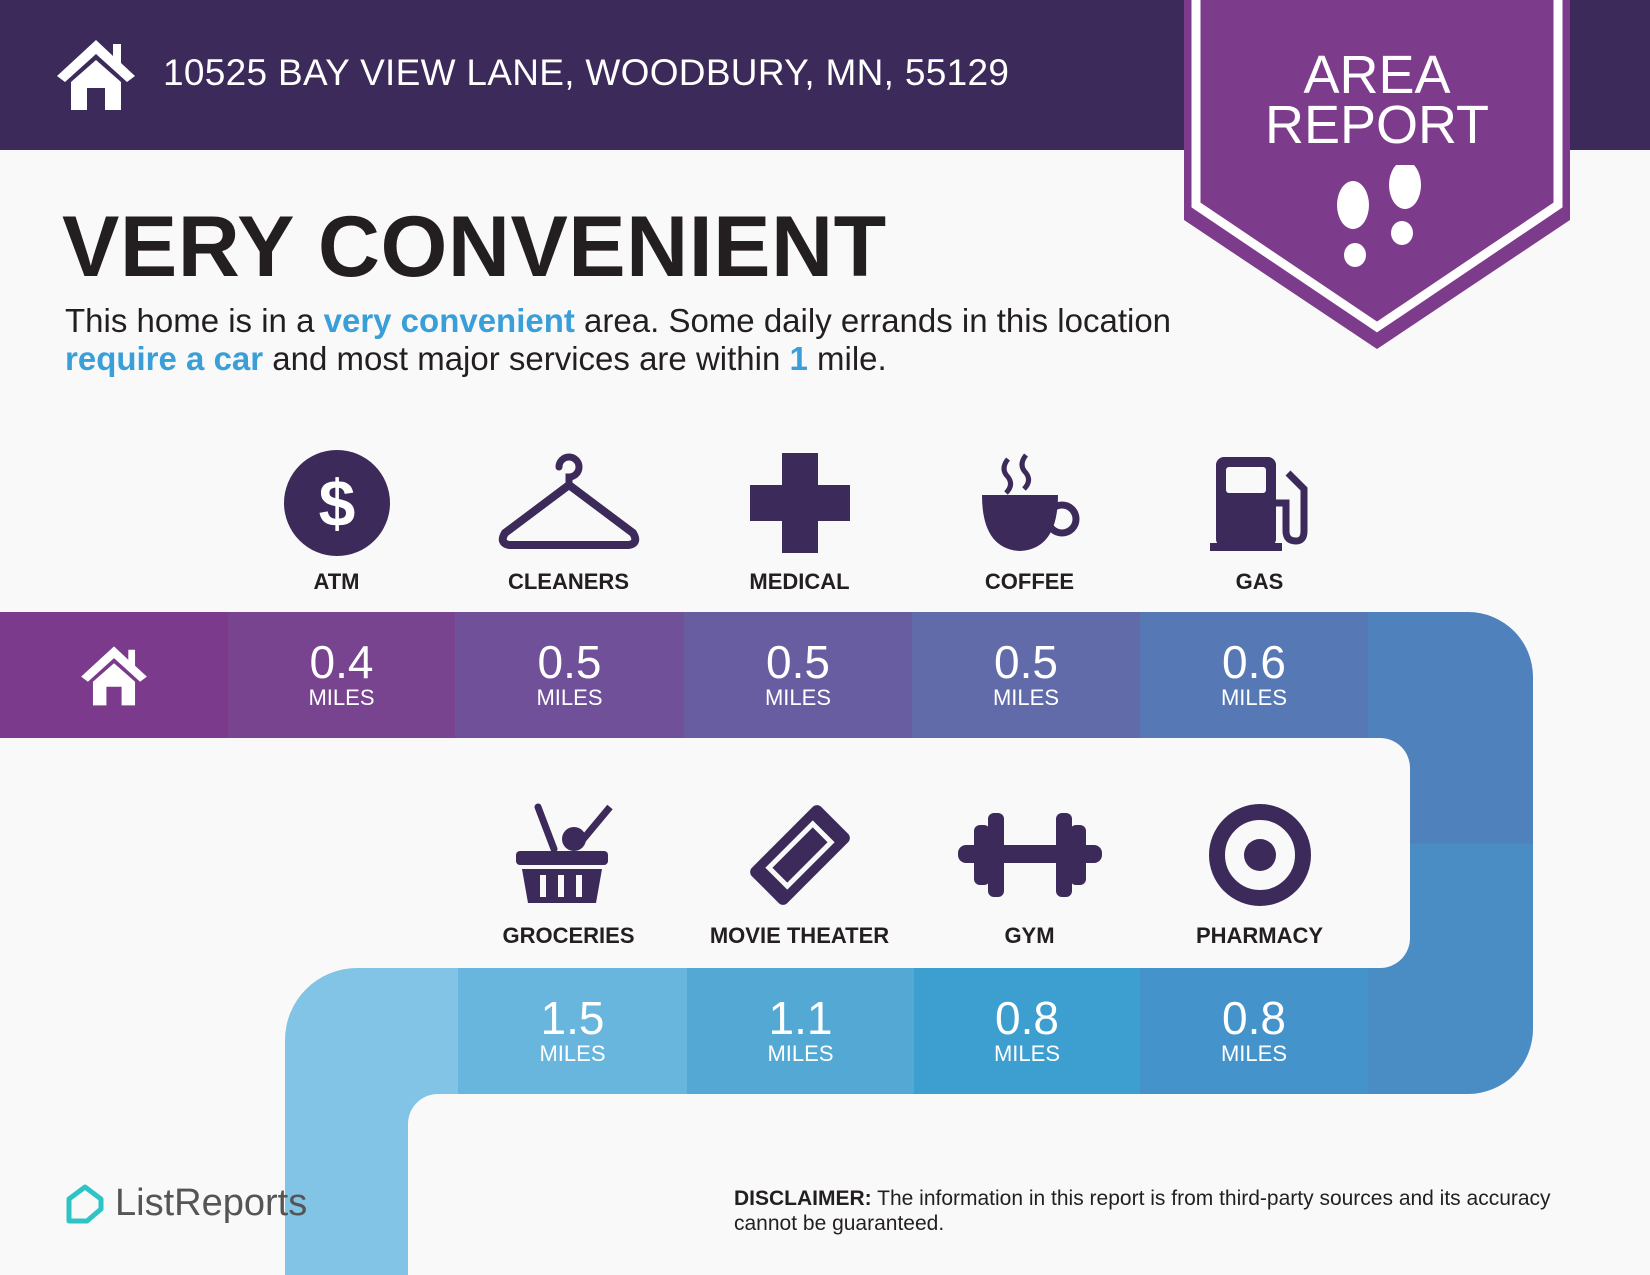 The height and width of the screenshot is (1275, 1650). I want to click on label-cleaners: CLEANERS, so click(568, 581).